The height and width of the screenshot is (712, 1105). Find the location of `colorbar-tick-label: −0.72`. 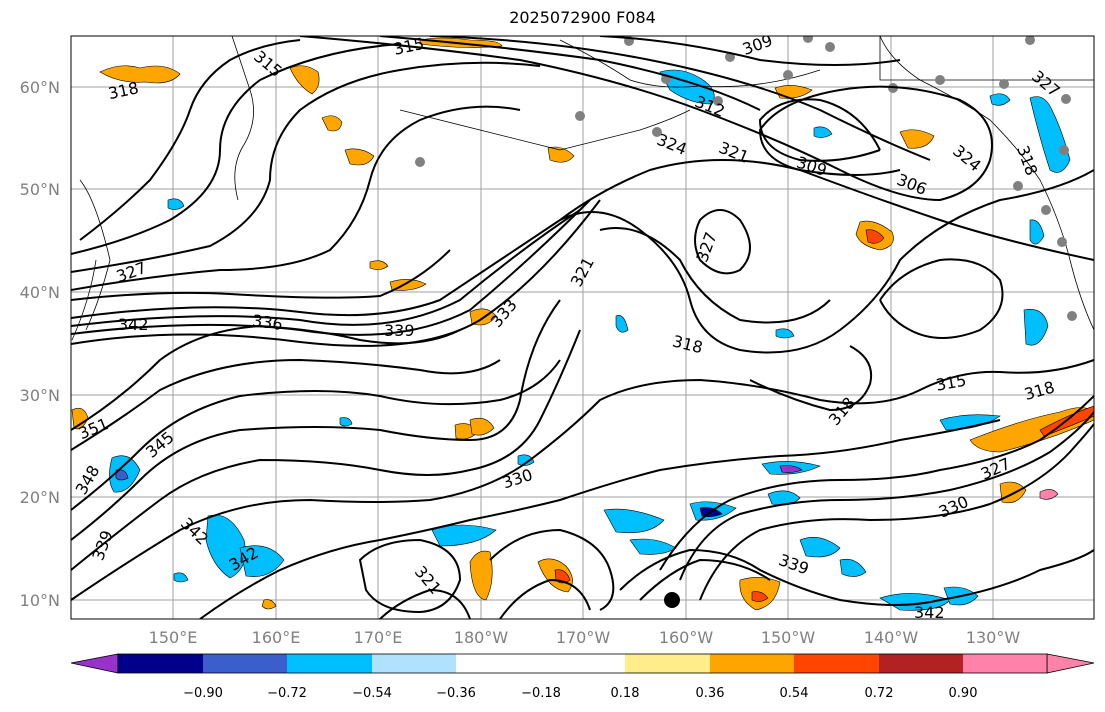

colorbar-tick-label: −0.72 is located at coordinates (287, 693).